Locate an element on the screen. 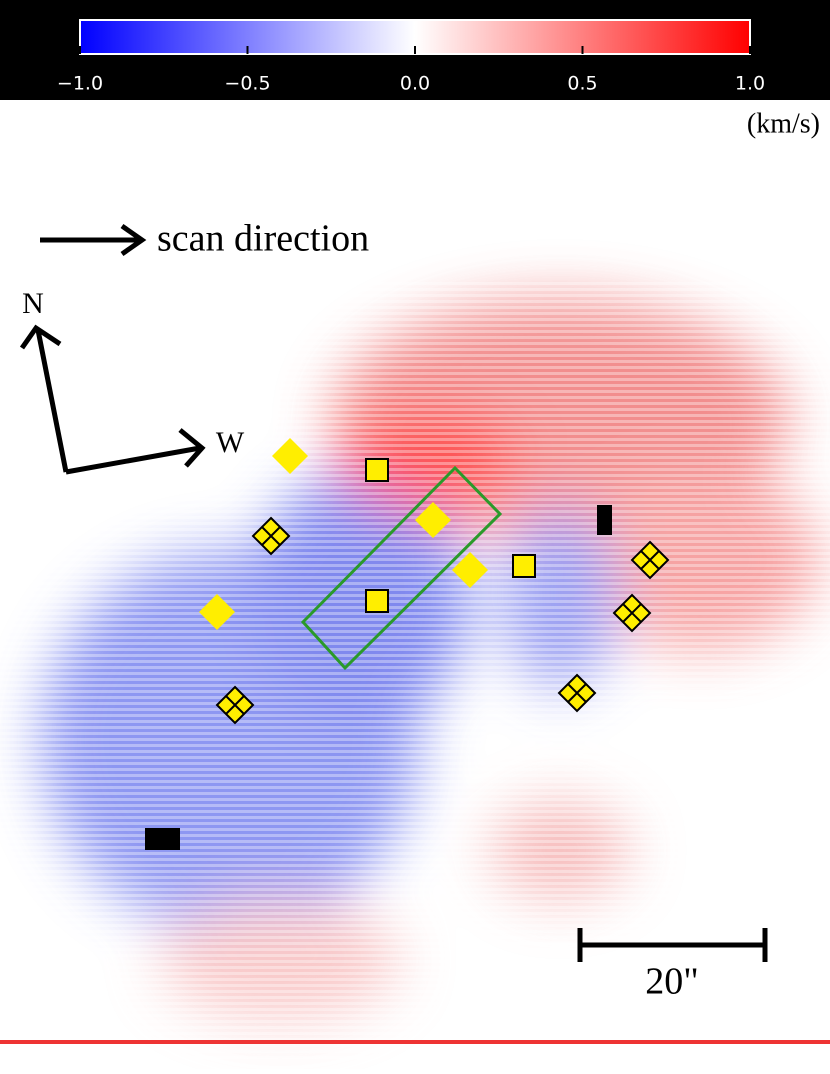  colorbar-tick-label: 0.5 is located at coordinates (582, 84).